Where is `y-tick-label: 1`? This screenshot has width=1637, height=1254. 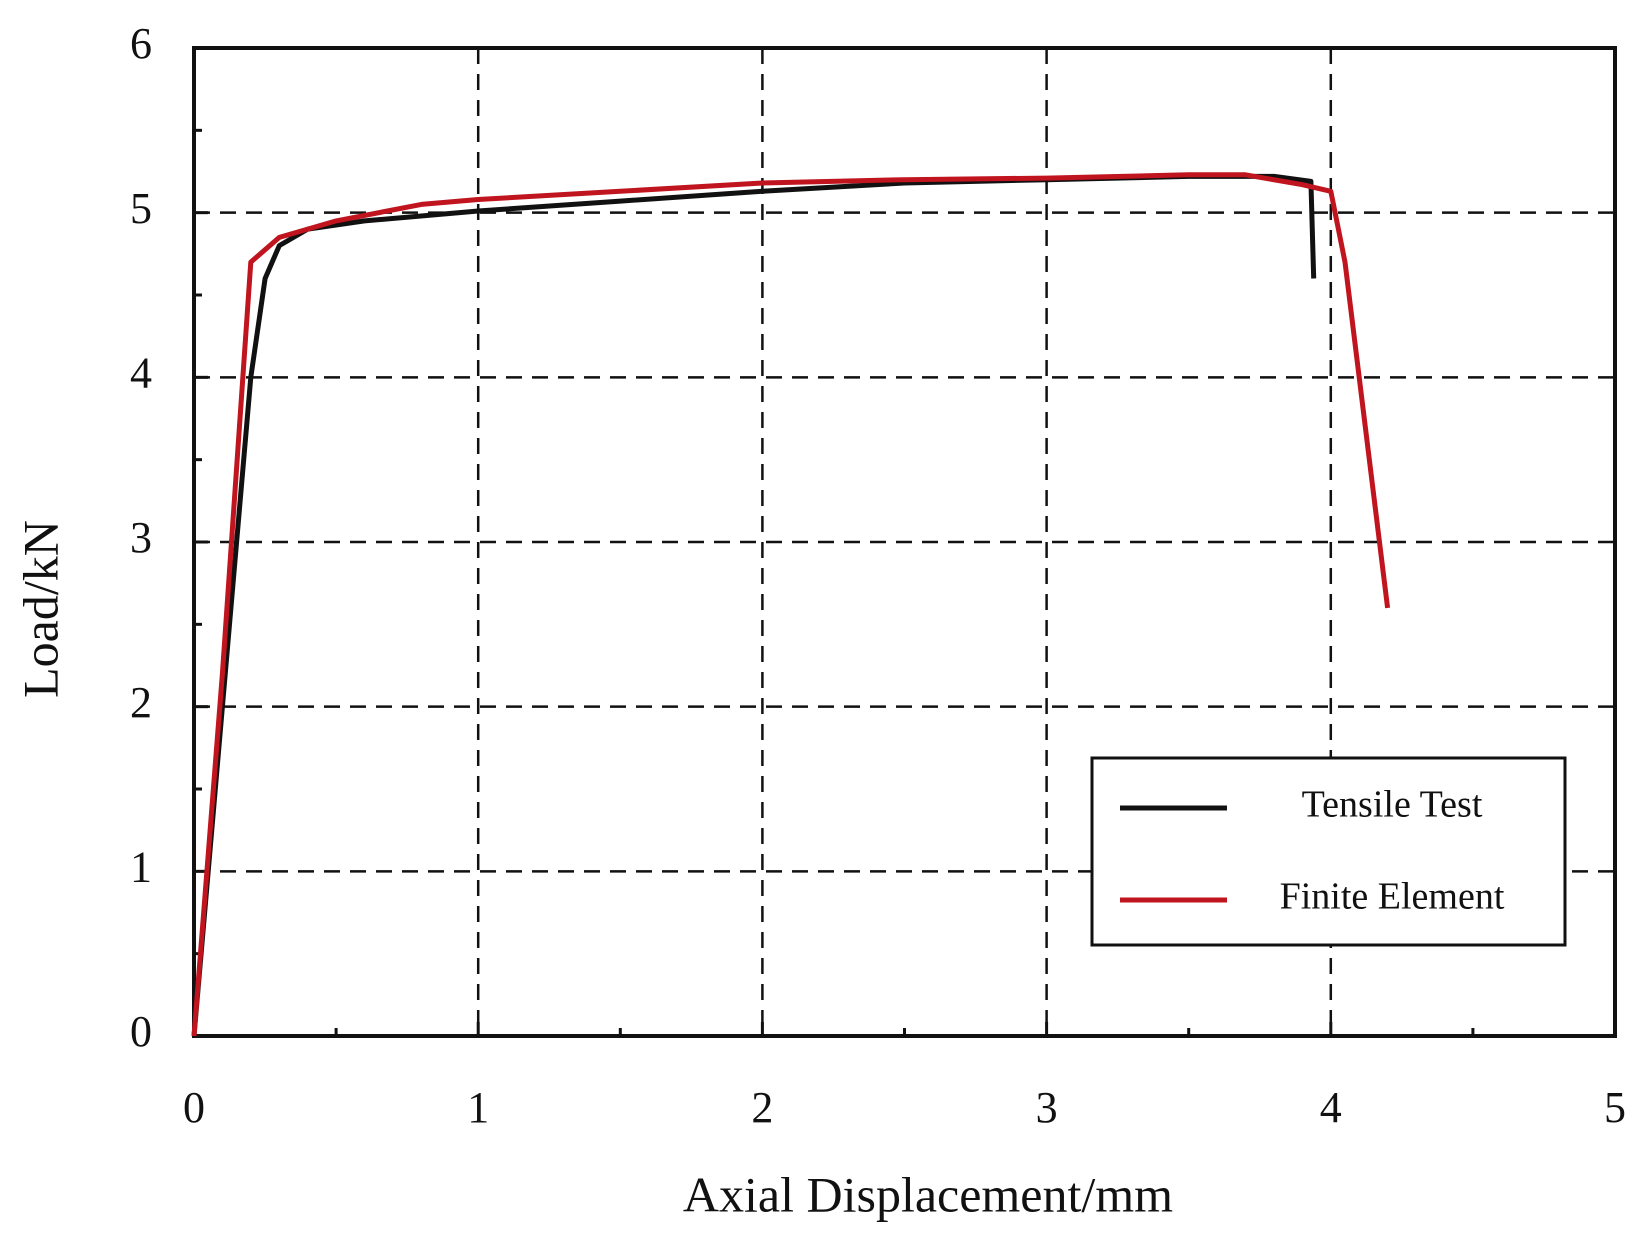 y-tick-label: 1 is located at coordinates (141, 866).